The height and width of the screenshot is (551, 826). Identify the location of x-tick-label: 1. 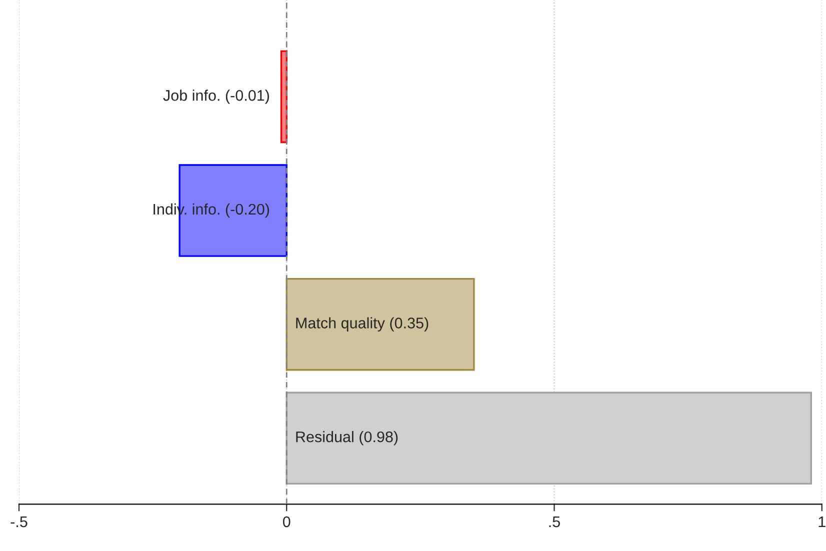
(822, 522).